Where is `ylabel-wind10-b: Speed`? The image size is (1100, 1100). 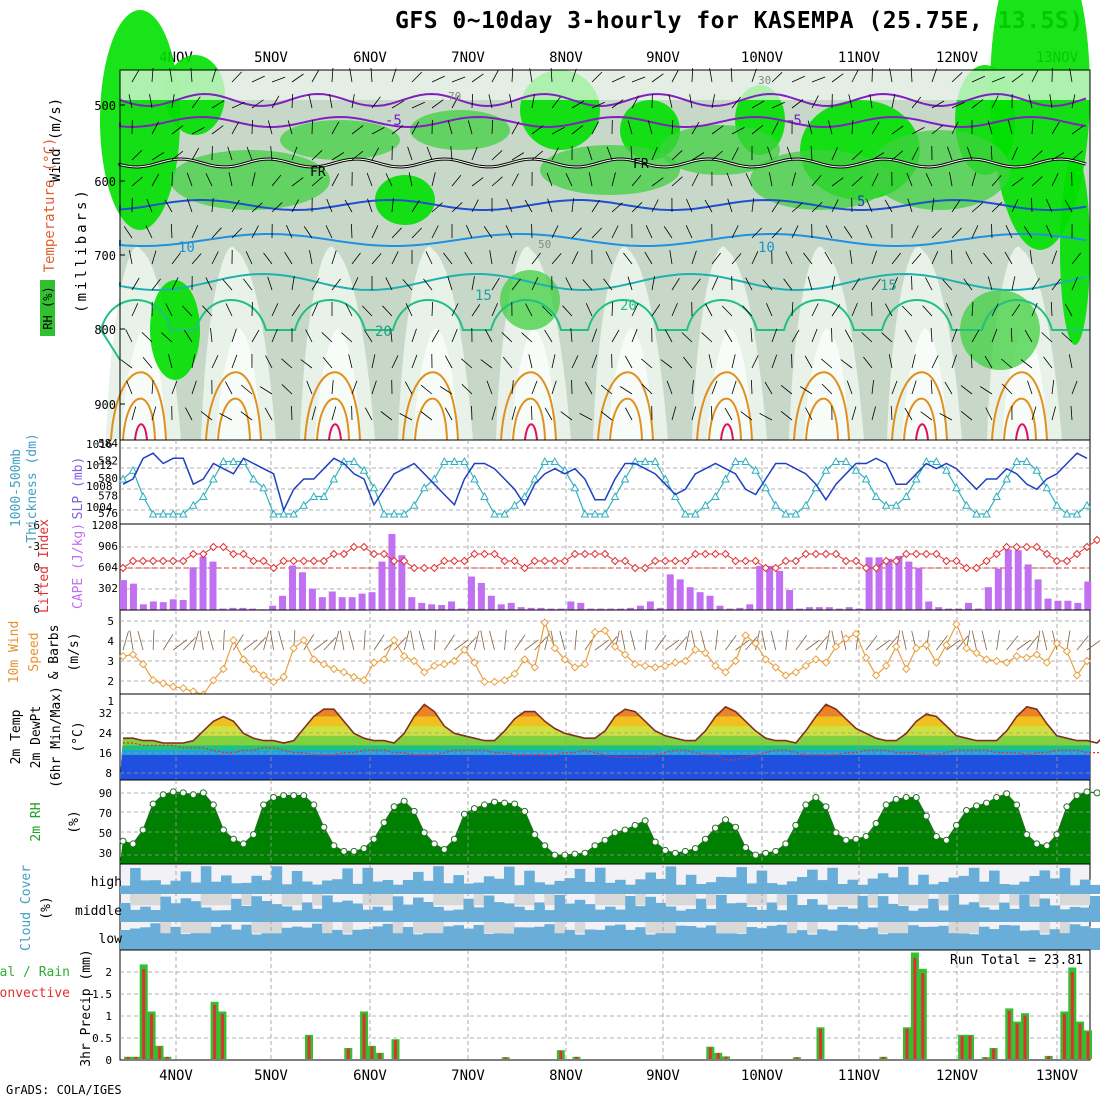 ylabel-wind10-b: Speed is located at coordinates (34, 651).